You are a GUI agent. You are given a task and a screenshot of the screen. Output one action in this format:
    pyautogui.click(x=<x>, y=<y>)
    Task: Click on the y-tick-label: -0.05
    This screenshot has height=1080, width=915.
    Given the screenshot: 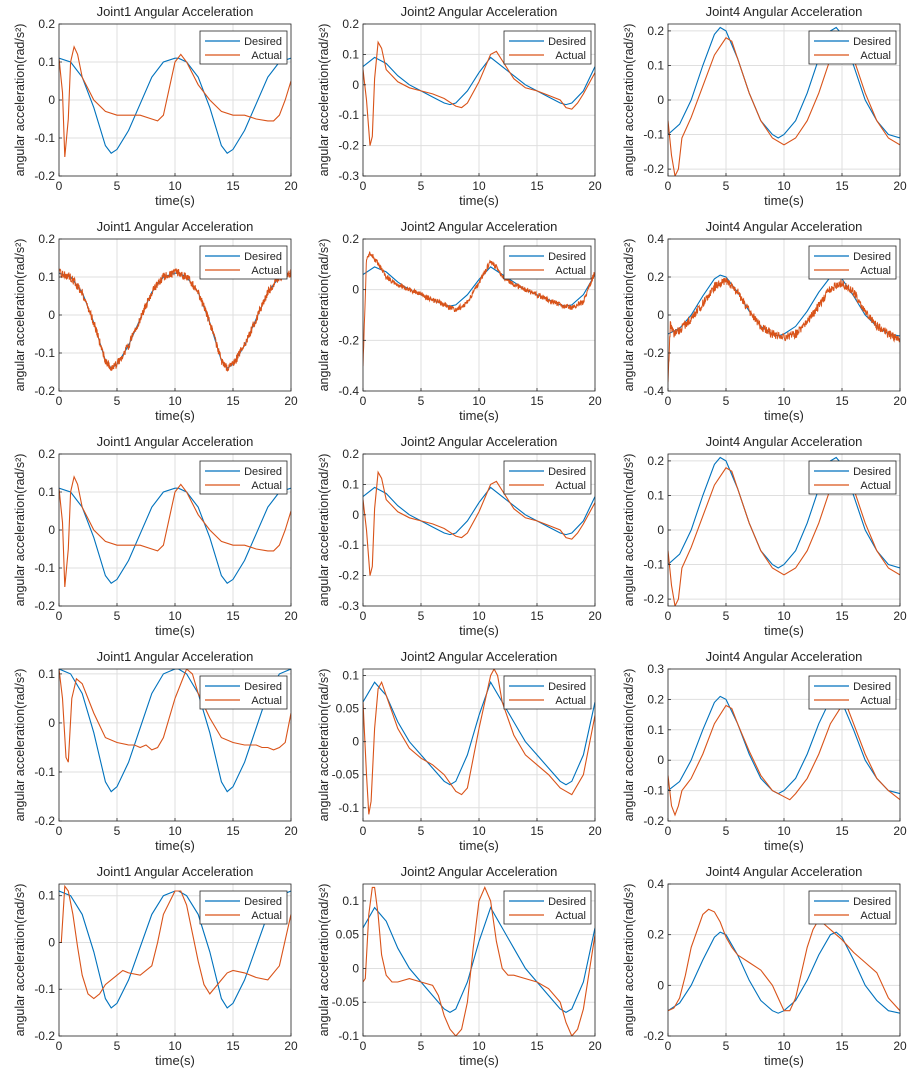 What is the action you would take?
    pyautogui.click(x=346, y=1002)
    